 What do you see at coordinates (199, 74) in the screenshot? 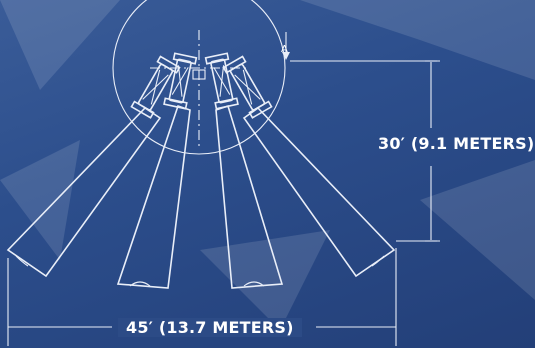
I see `center-box` at bounding box center [199, 74].